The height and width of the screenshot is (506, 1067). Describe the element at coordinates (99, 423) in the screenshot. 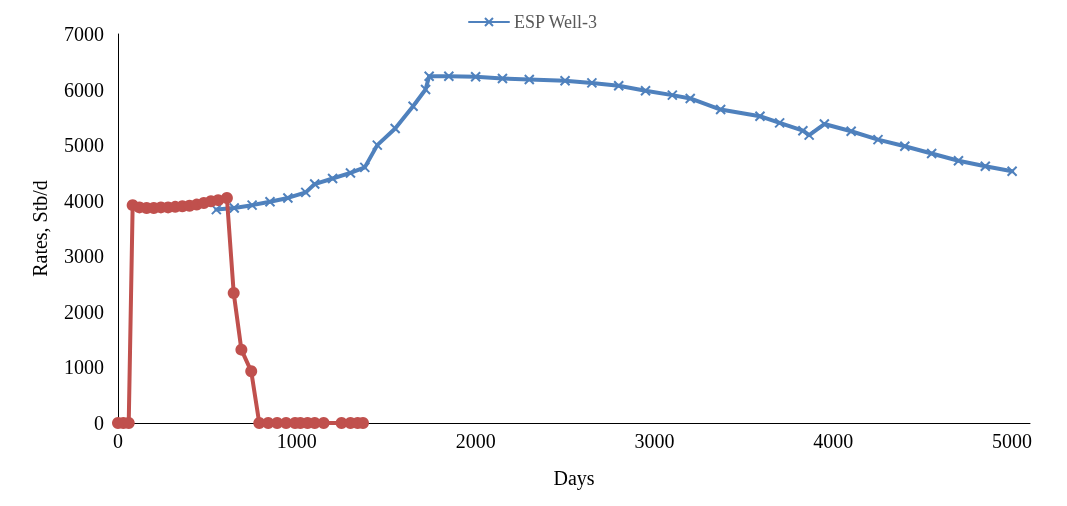

I see `y-tick-label: 0` at that location.